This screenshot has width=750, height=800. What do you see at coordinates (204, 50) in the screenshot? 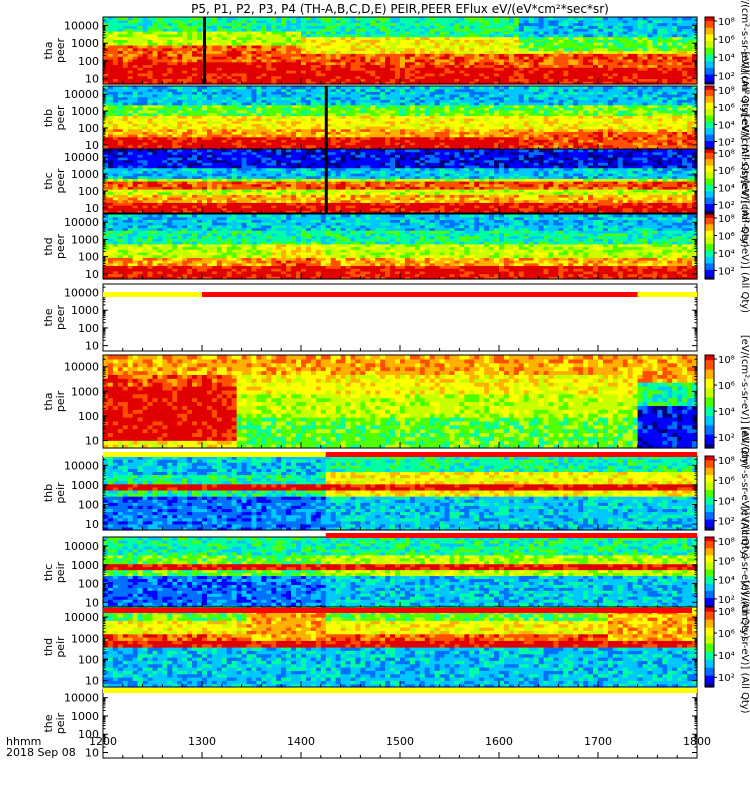
I see `data-gap-line` at bounding box center [204, 50].